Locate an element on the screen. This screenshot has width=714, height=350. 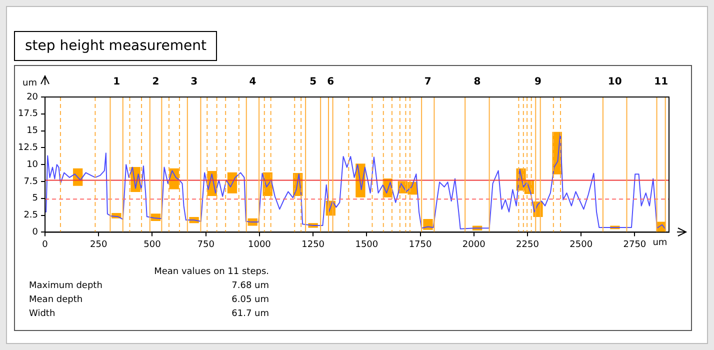
y-axis-title: um is located at coordinates (30, 83).